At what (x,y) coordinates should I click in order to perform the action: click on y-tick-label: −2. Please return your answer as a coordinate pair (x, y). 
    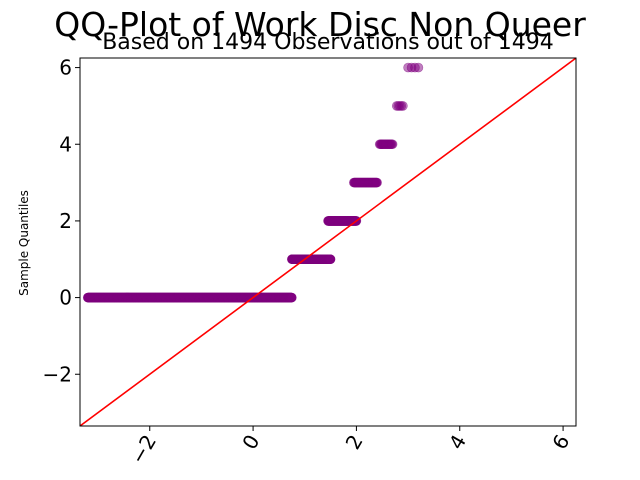
    Looking at the image, I should click on (57, 374).